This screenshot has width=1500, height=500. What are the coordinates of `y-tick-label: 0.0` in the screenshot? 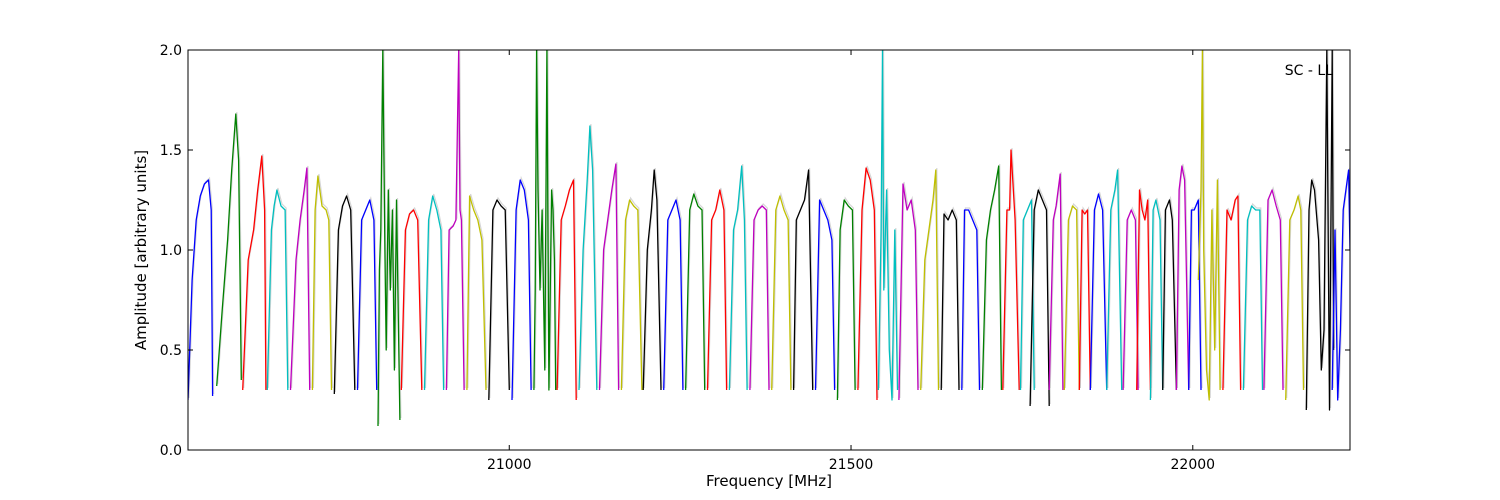 It's located at (171, 451).